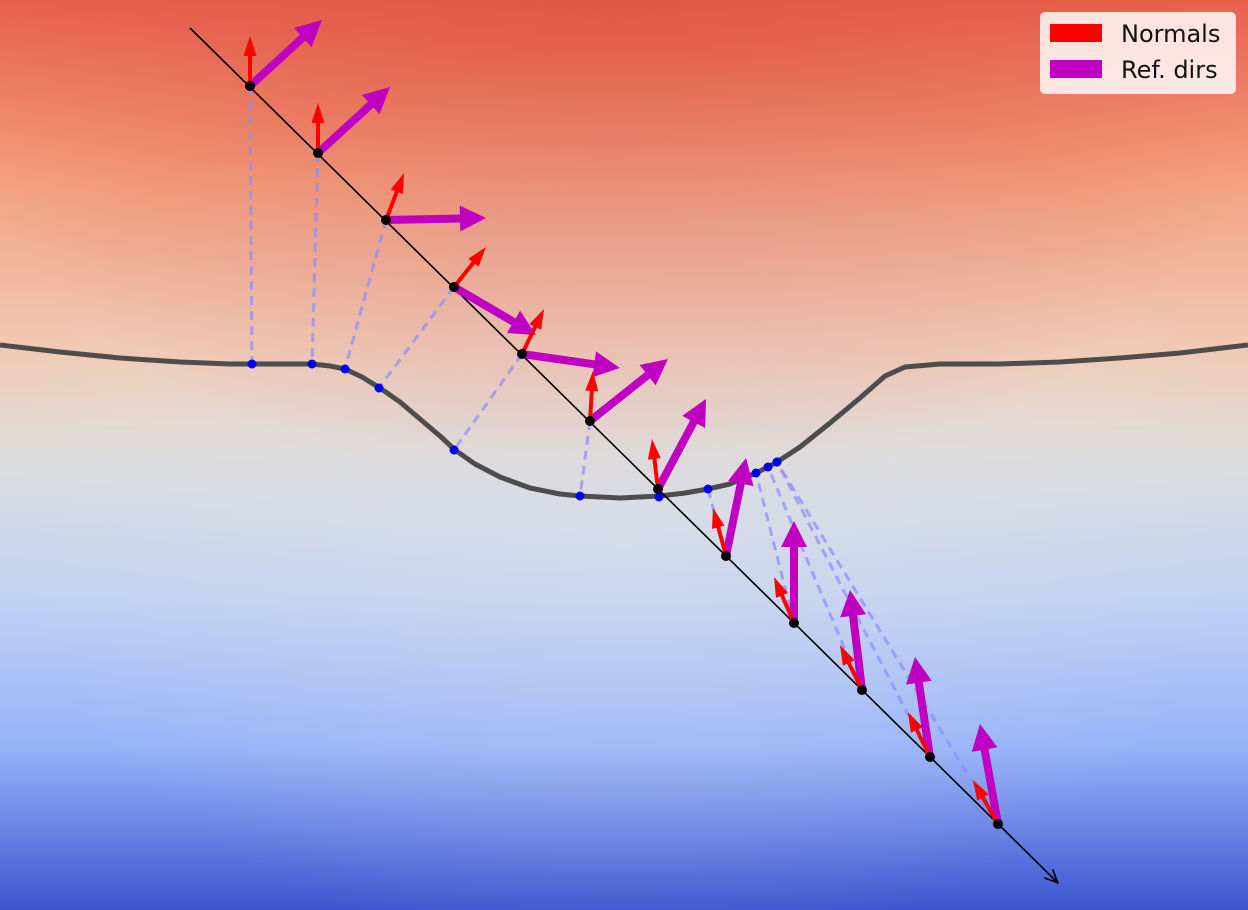 This screenshot has width=1248, height=910. I want to click on legend: Normals Ref. dirs, so click(1138, 53).